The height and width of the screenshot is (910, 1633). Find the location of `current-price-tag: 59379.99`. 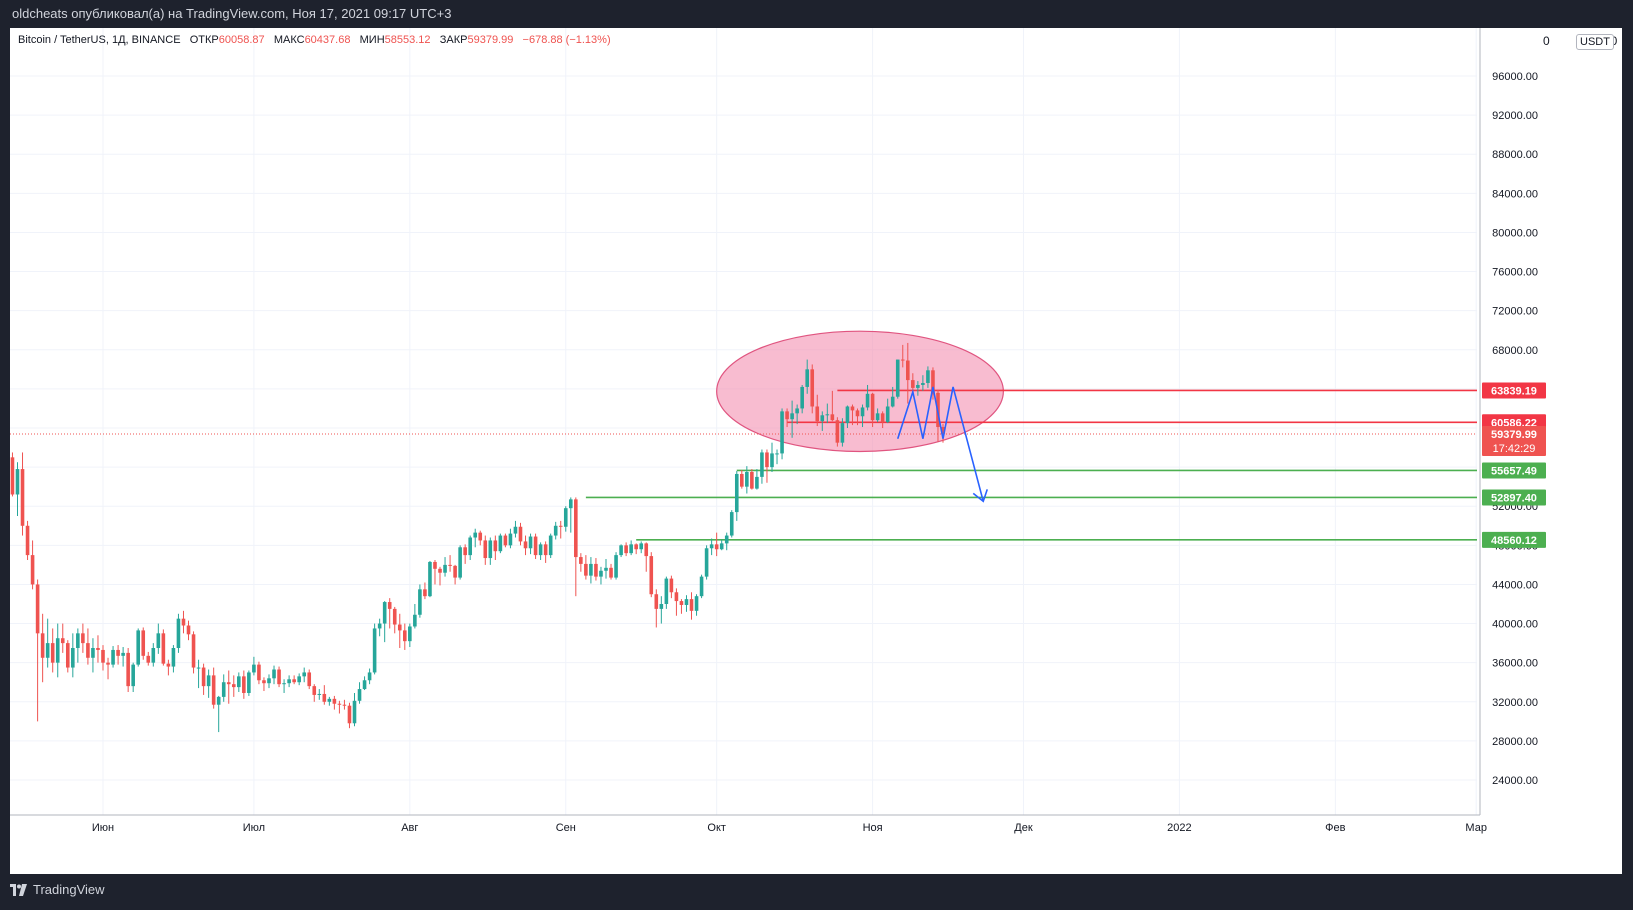

current-price-tag: 59379.99 is located at coordinates (1514, 435).